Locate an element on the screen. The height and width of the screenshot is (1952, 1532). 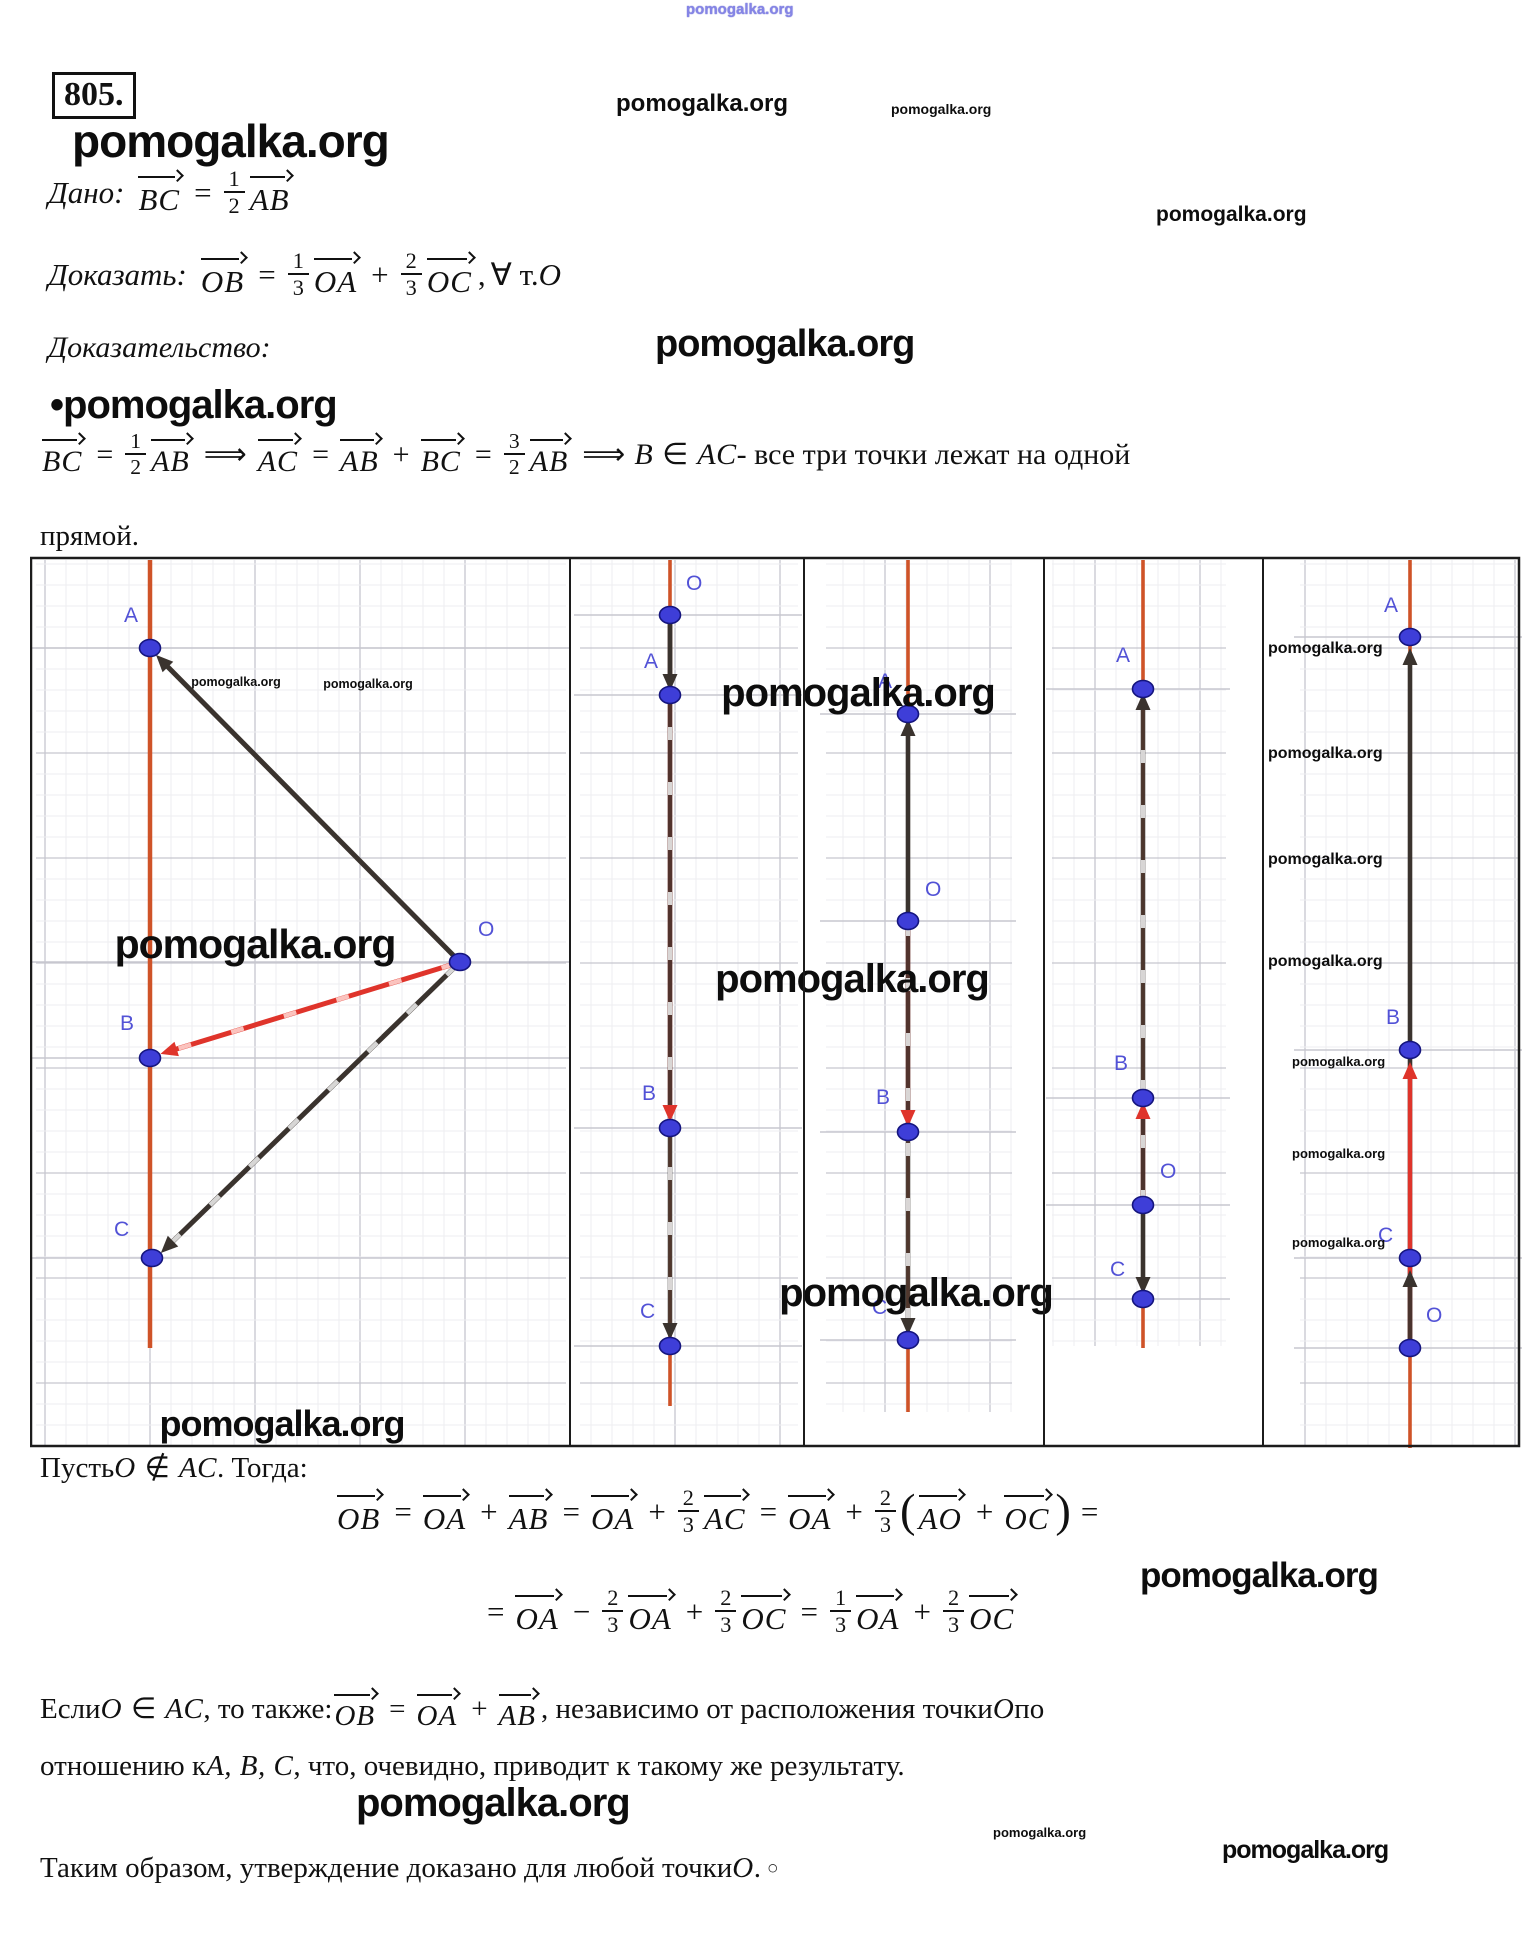
prove-label: Доказать: is located at coordinates (117, 274).